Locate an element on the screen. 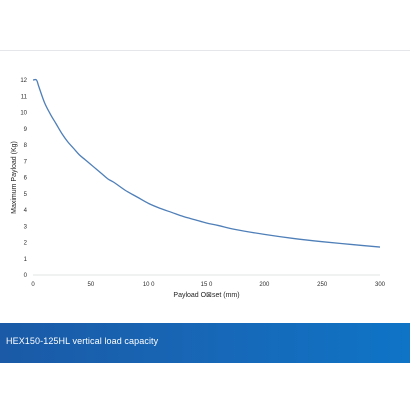 The image size is (410, 410). x-axis-ticks: 0 50 10 0 15 0 200 250 300 is located at coordinates (208, 285).